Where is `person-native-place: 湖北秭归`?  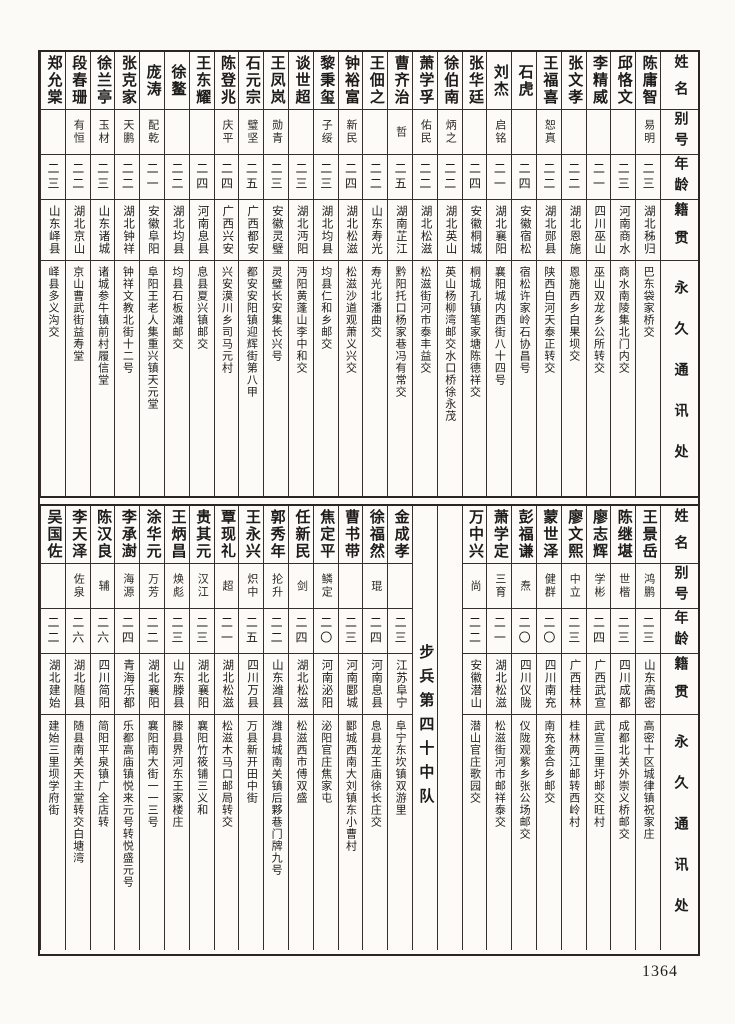 person-native-place: 湖北秭归 is located at coordinates (648, 230).